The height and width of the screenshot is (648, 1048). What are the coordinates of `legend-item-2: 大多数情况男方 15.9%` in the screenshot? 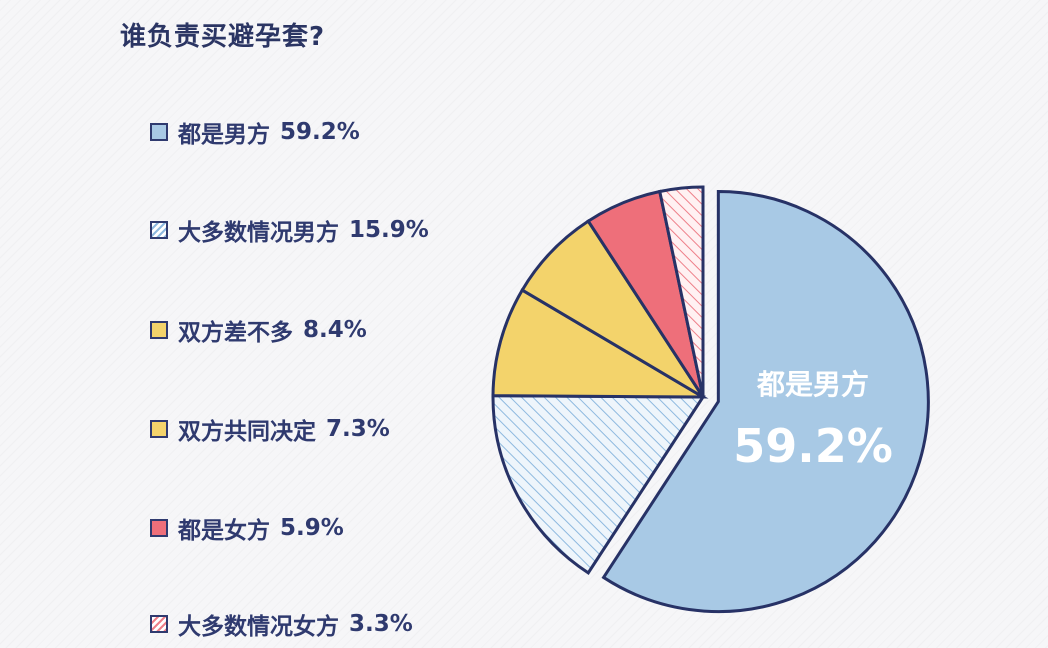 It's located at (289, 230).